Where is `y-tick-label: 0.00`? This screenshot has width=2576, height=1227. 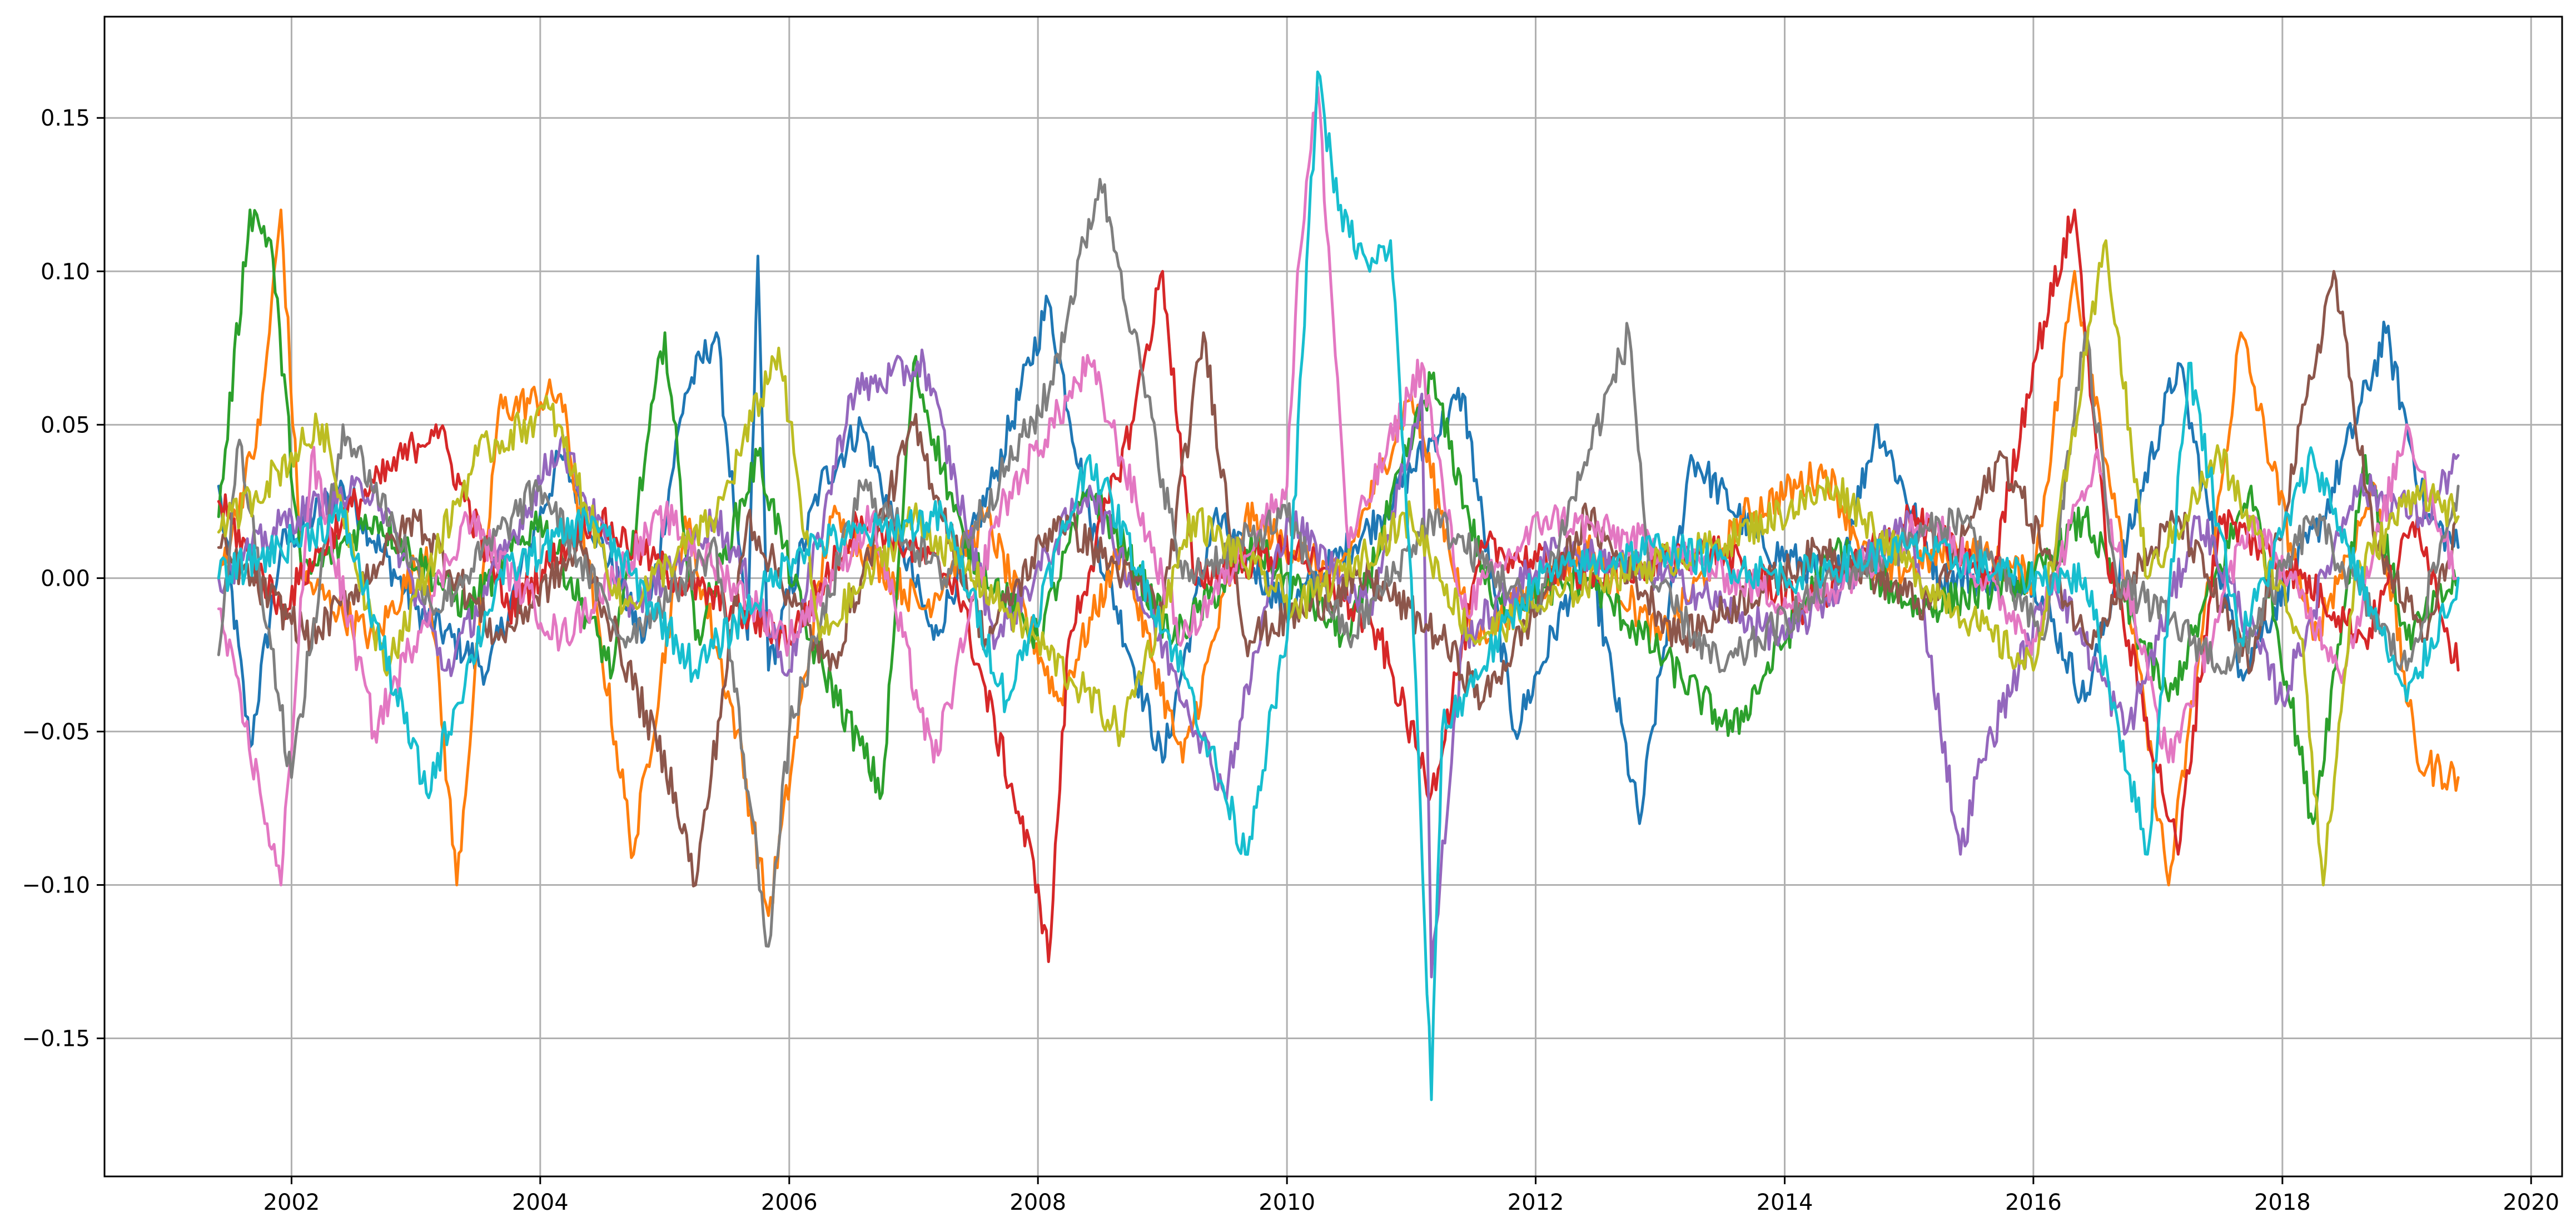 y-tick-label: 0.00 is located at coordinates (66, 579).